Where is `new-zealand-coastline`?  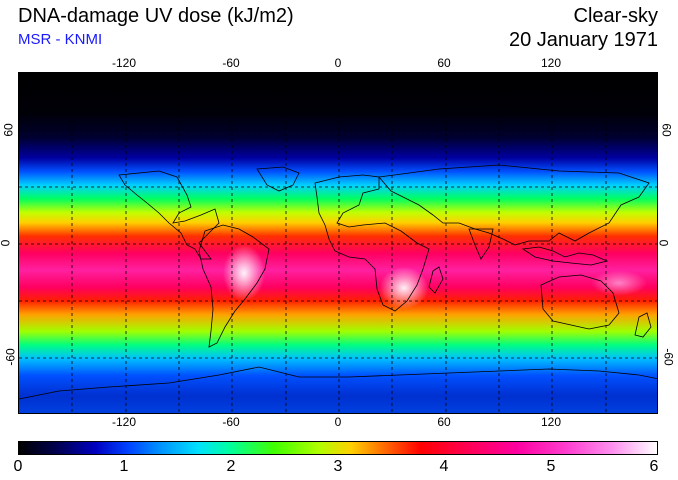
new-zealand-coastline is located at coordinates (643, 325).